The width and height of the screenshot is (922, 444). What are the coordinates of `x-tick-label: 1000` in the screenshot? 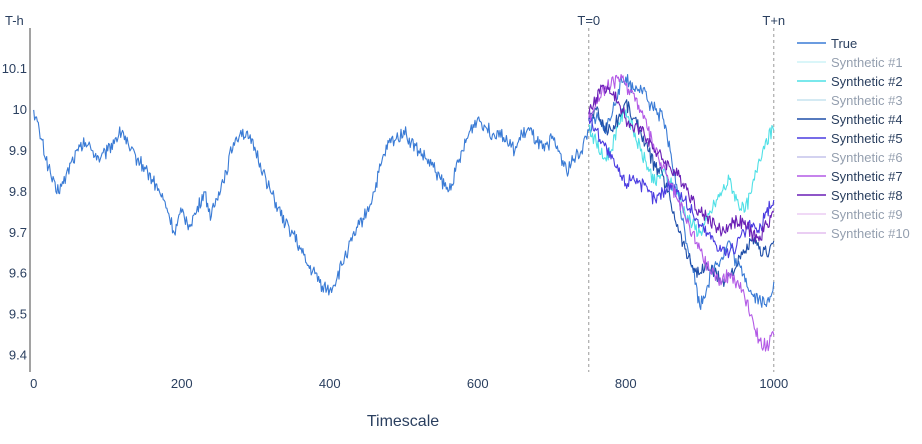 It's located at (773, 383).